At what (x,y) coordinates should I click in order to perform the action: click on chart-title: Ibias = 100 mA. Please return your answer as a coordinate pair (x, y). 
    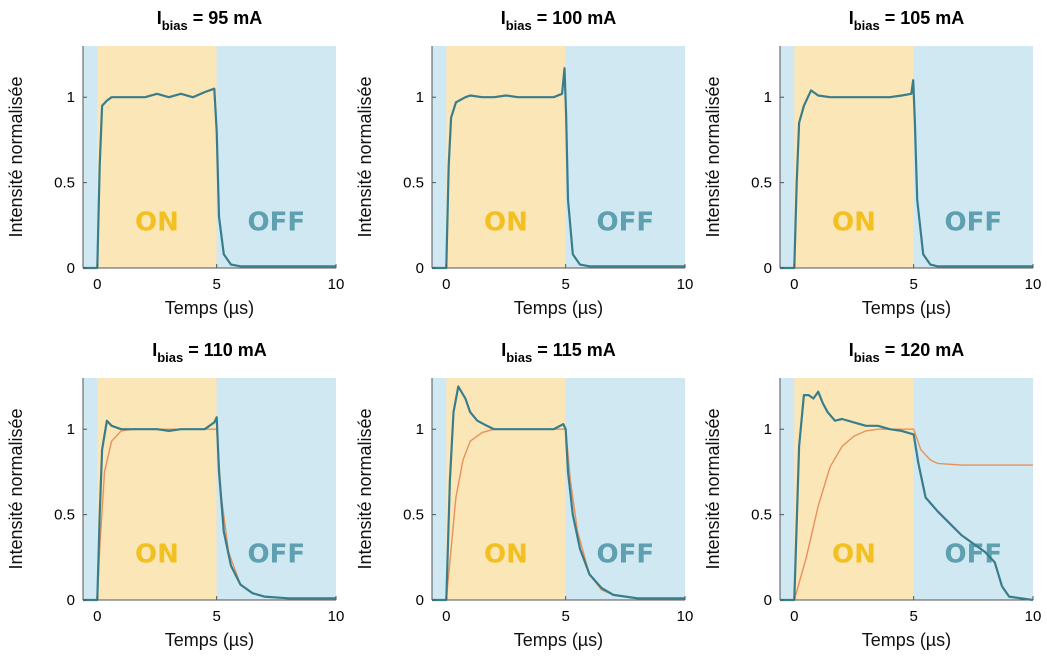
    Looking at the image, I should click on (559, 20).